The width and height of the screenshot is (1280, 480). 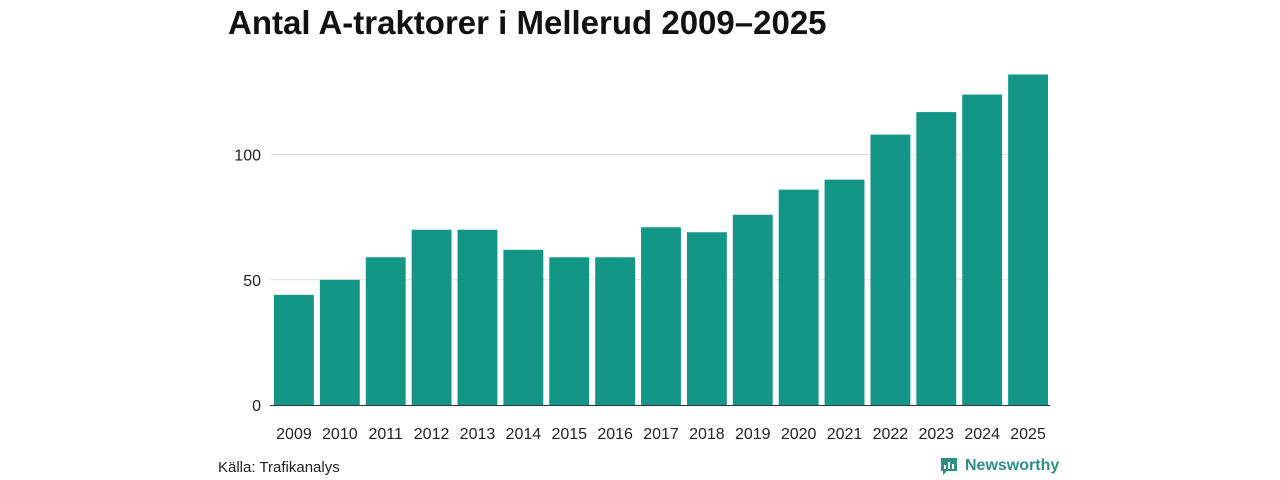 I want to click on y-tick-label: 100, so click(x=247, y=156).